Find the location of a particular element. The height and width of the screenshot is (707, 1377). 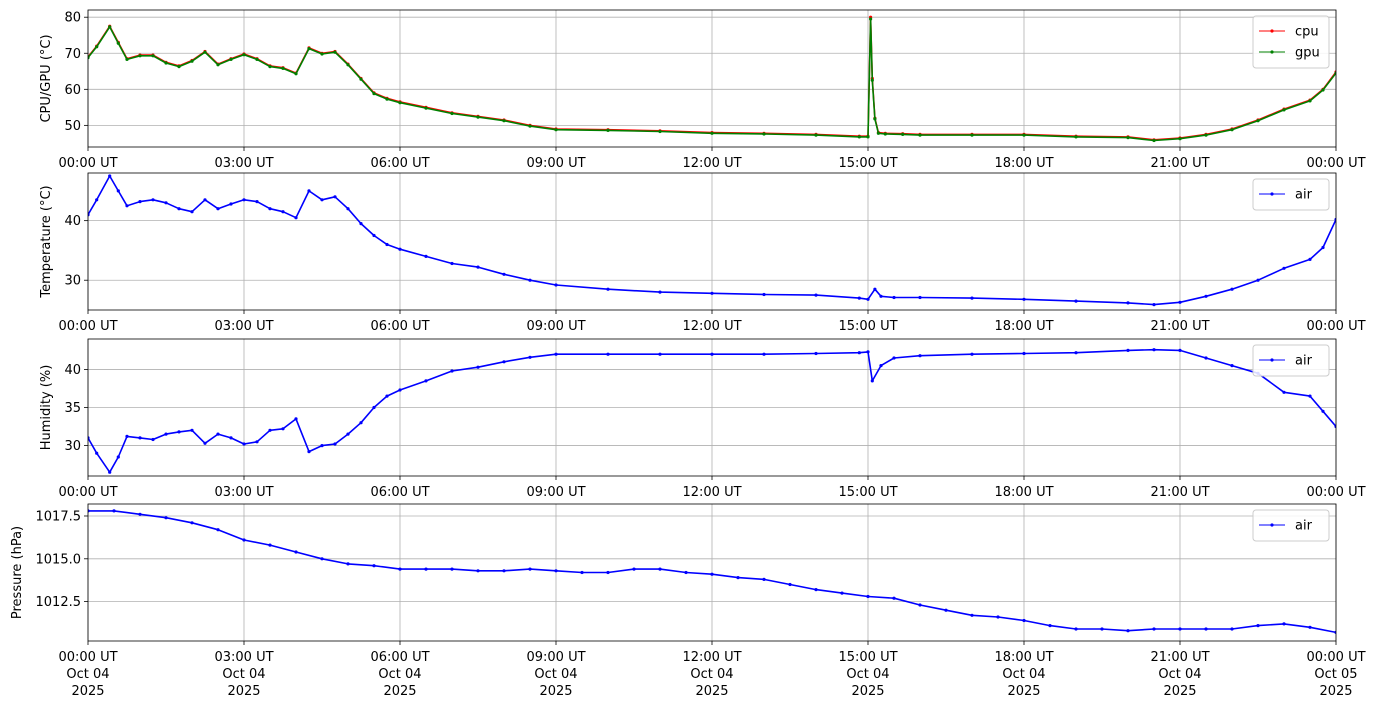

y-tick-label: 30 is located at coordinates (72, 281).